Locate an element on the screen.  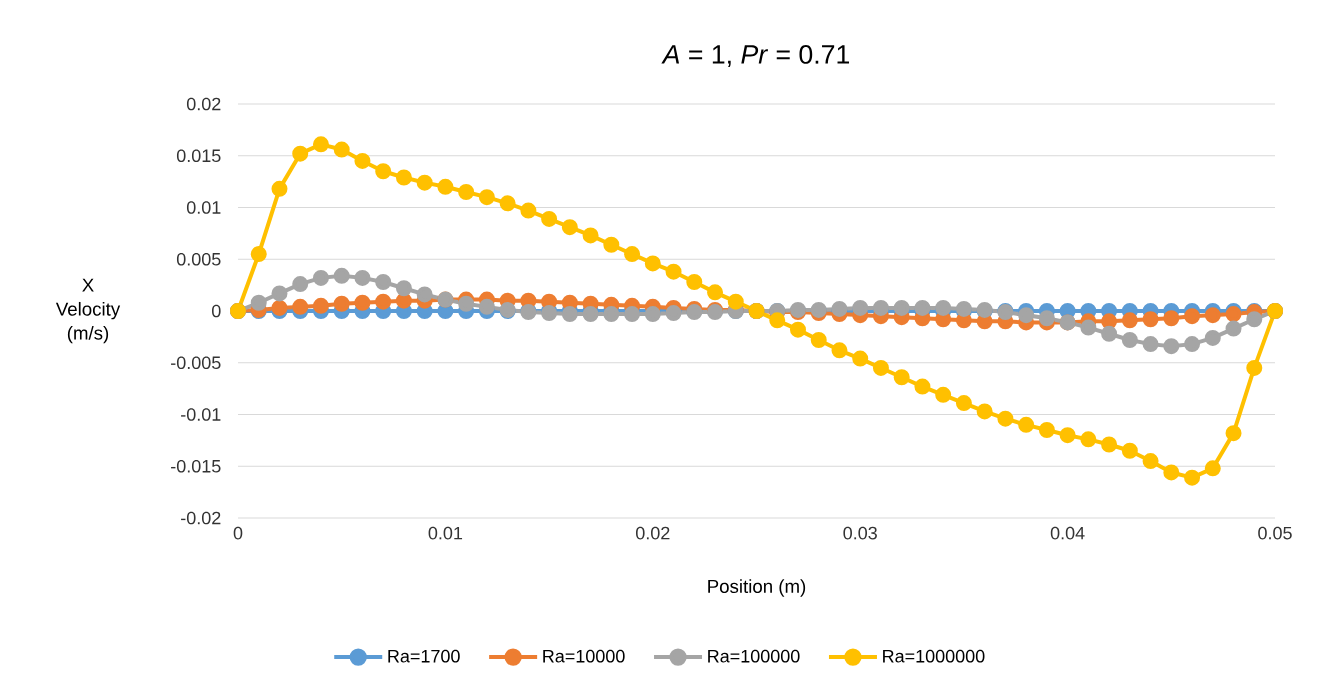
x-tick-label: 0.01 is located at coordinates (445, 533).